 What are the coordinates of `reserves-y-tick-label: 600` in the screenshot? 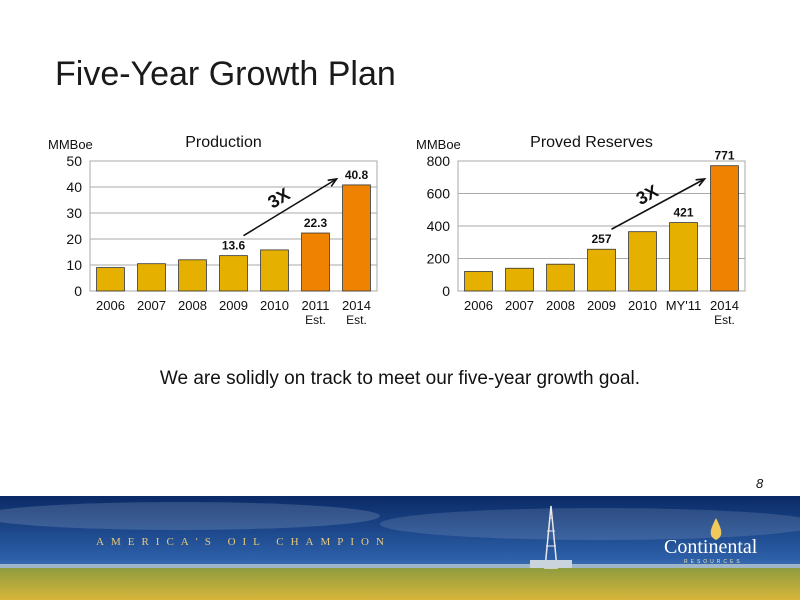 It's located at (439, 194).